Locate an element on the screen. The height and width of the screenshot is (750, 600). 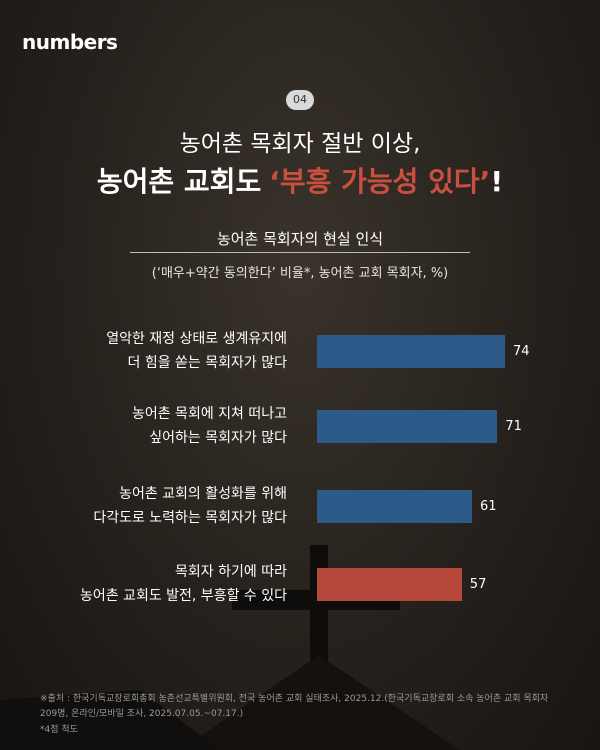
category-label: 농어촌 교회의 활성화를 위해 다각도로 노력하는 목회자가 많다 is located at coordinates (190, 506).